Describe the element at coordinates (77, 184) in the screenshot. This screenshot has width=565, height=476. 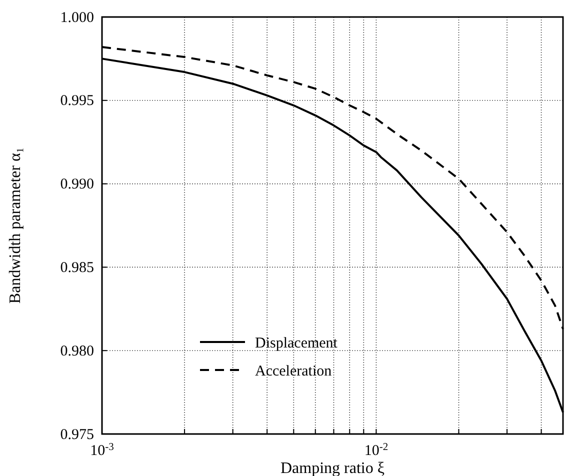
I see `y-tick-label: 0.990` at that location.